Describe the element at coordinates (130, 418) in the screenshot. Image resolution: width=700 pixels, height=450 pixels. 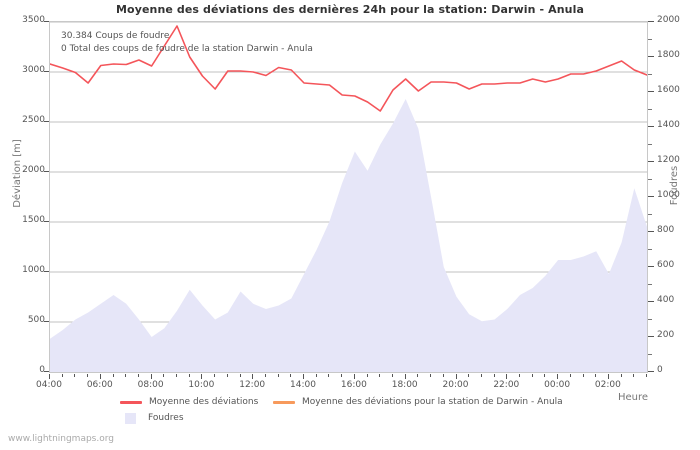
I see `legend-swatch-foudres` at that location.